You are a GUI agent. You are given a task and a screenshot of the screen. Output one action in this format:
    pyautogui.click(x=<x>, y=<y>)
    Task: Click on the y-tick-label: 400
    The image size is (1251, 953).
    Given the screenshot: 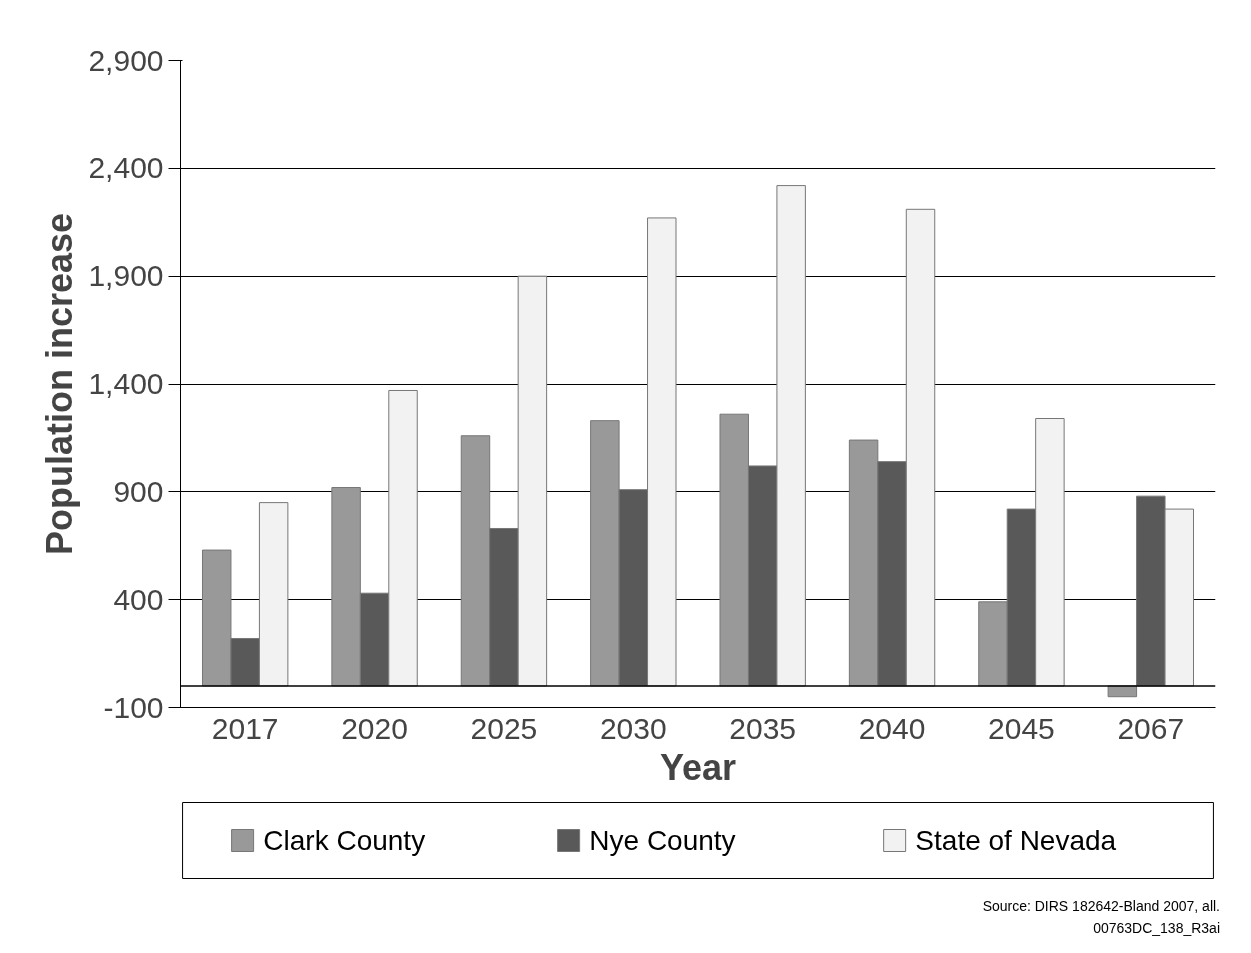 What is the action you would take?
    pyautogui.click(x=138, y=599)
    